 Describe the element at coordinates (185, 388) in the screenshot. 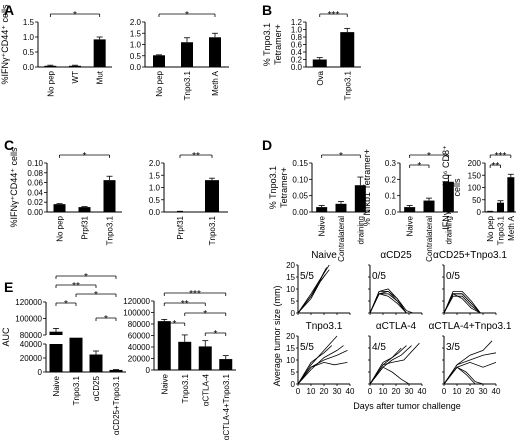

I see `E2-category-label-1: Tnpo3.1` at that location.